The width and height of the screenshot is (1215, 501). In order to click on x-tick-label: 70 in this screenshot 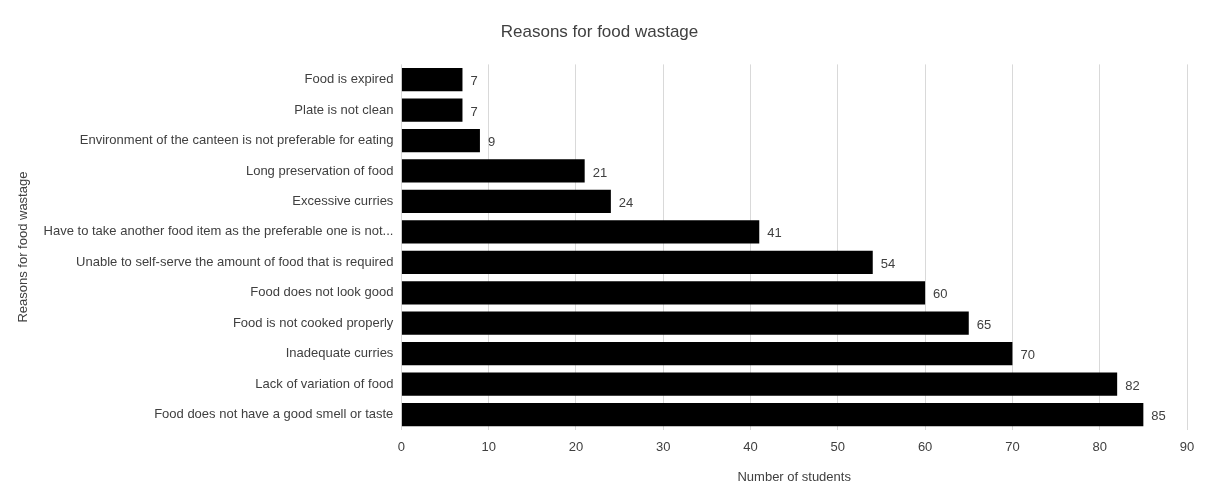, I will do `click(1012, 447)`.